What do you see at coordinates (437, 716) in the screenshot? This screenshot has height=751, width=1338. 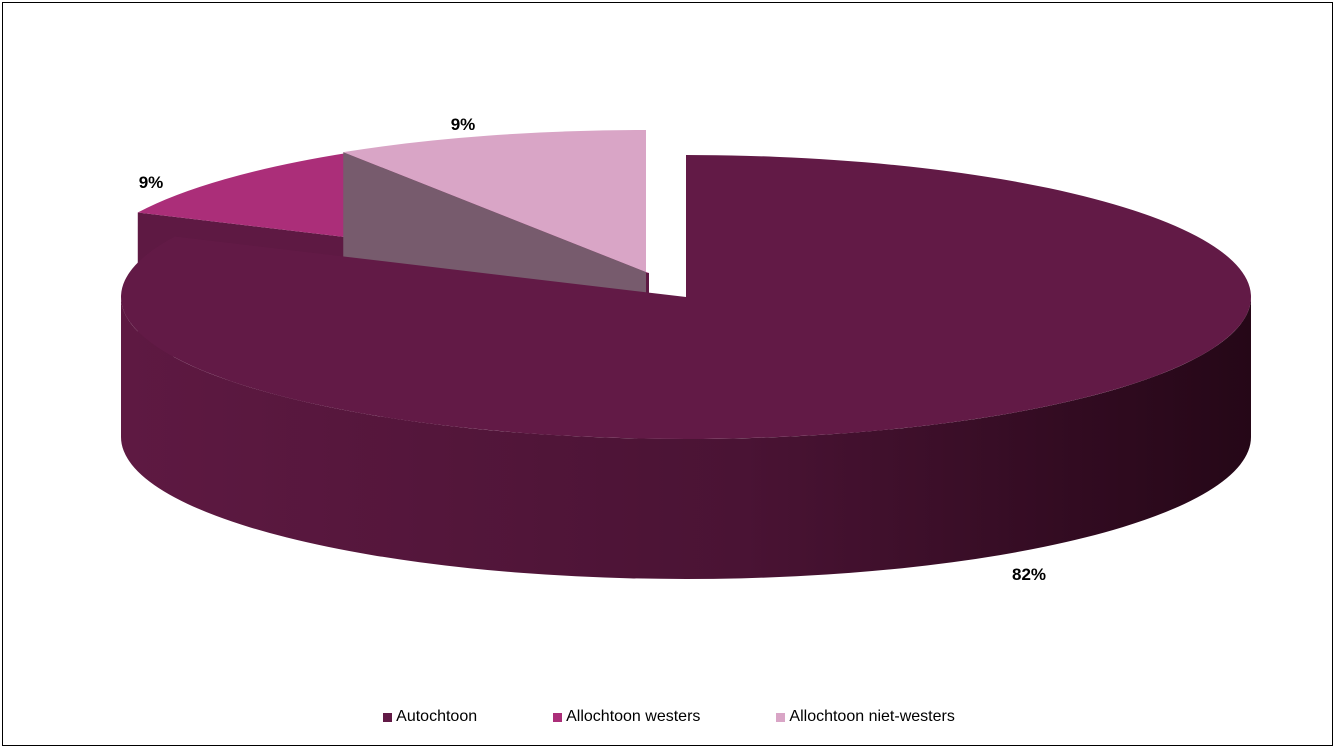 I see `legend-label-0: Autochtoon` at bounding box center [437, 716].